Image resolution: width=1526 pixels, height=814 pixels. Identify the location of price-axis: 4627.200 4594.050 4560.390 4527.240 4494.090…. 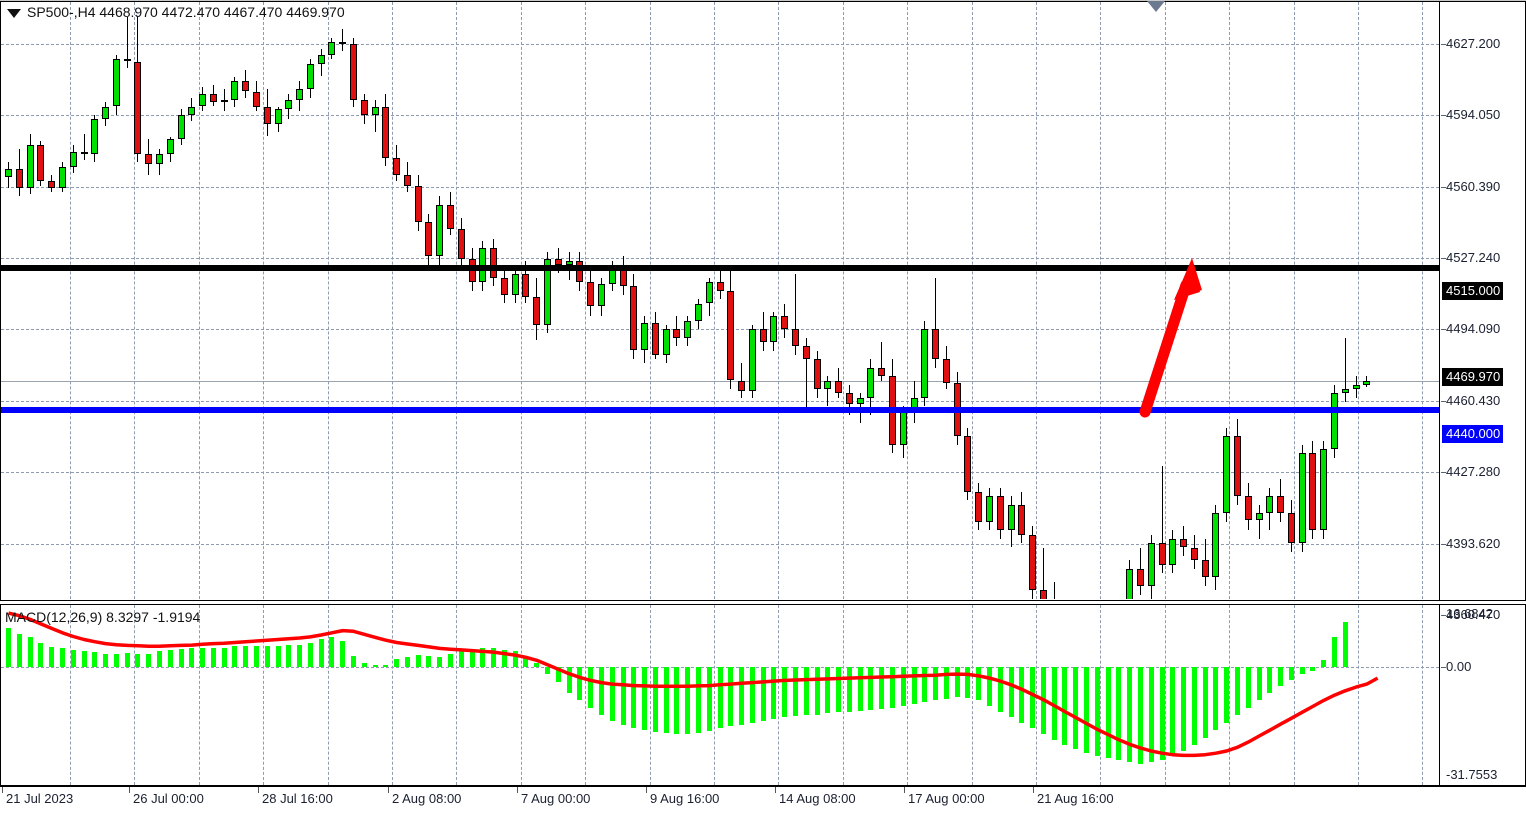
(1483, 312).